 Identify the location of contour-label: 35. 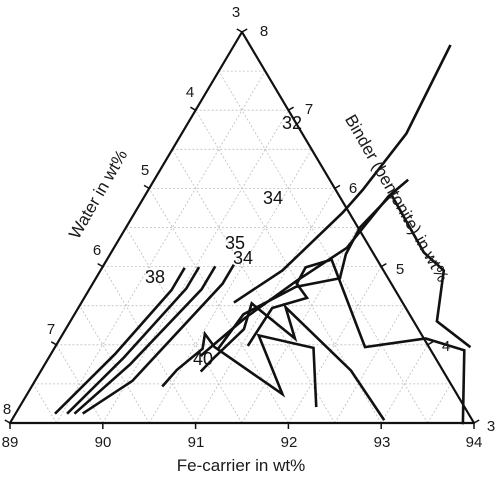
(235, 243).